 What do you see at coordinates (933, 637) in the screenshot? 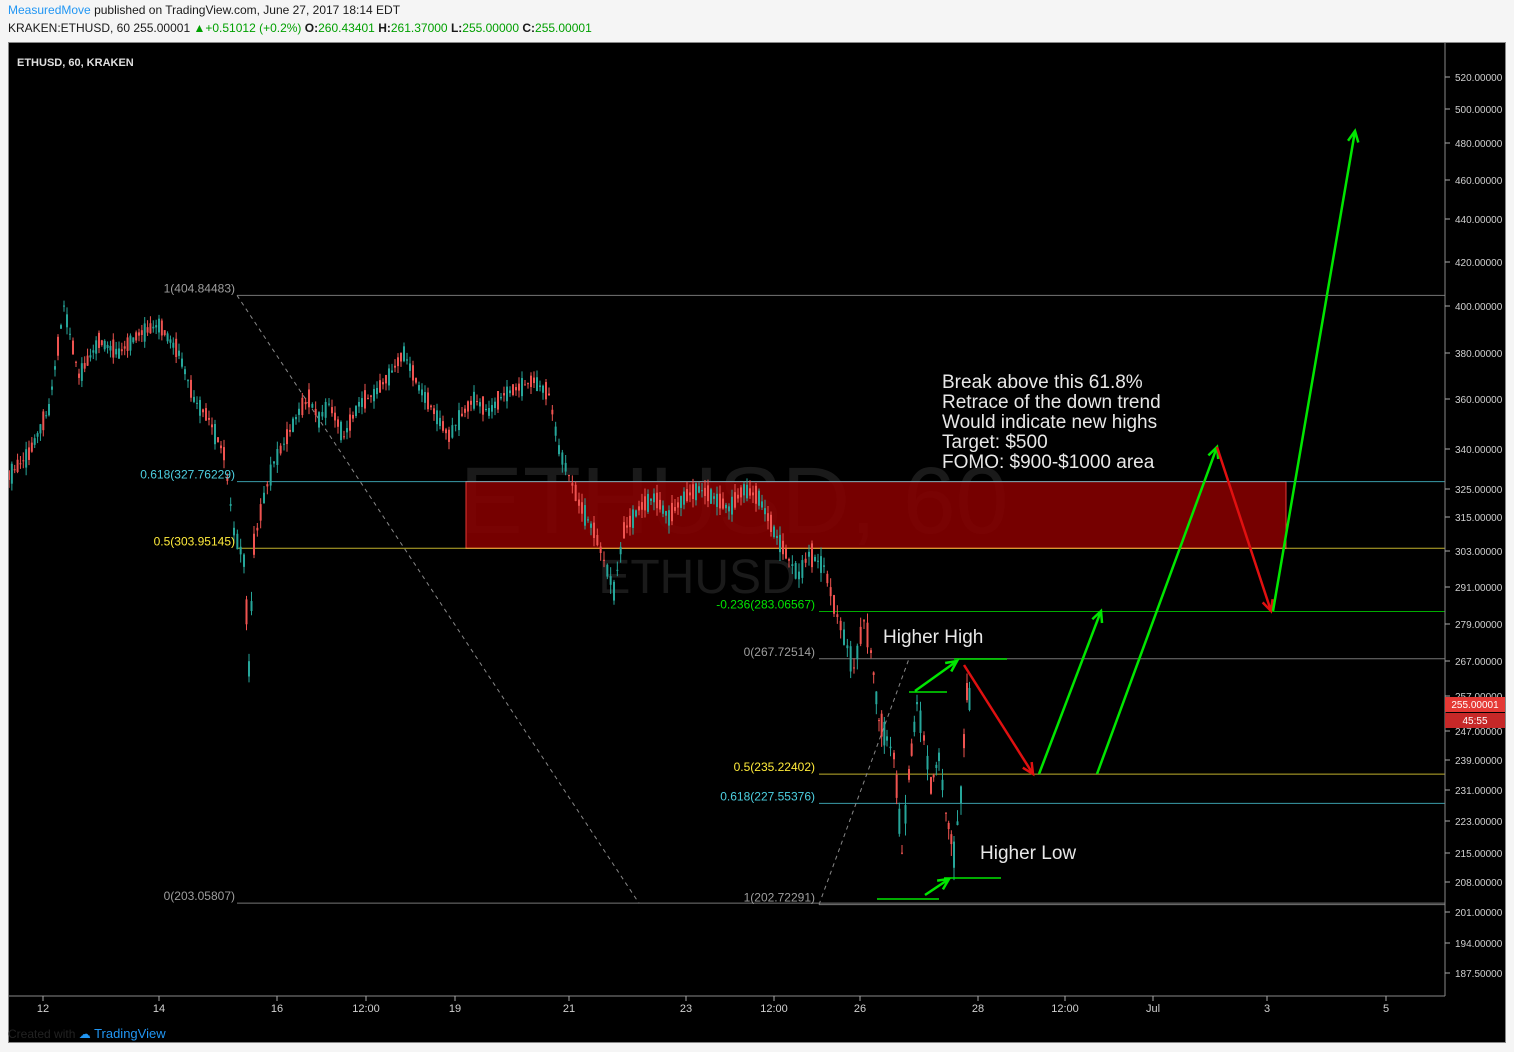
I see `higher-high-label: Higher High` at bounding box center [933, 637].